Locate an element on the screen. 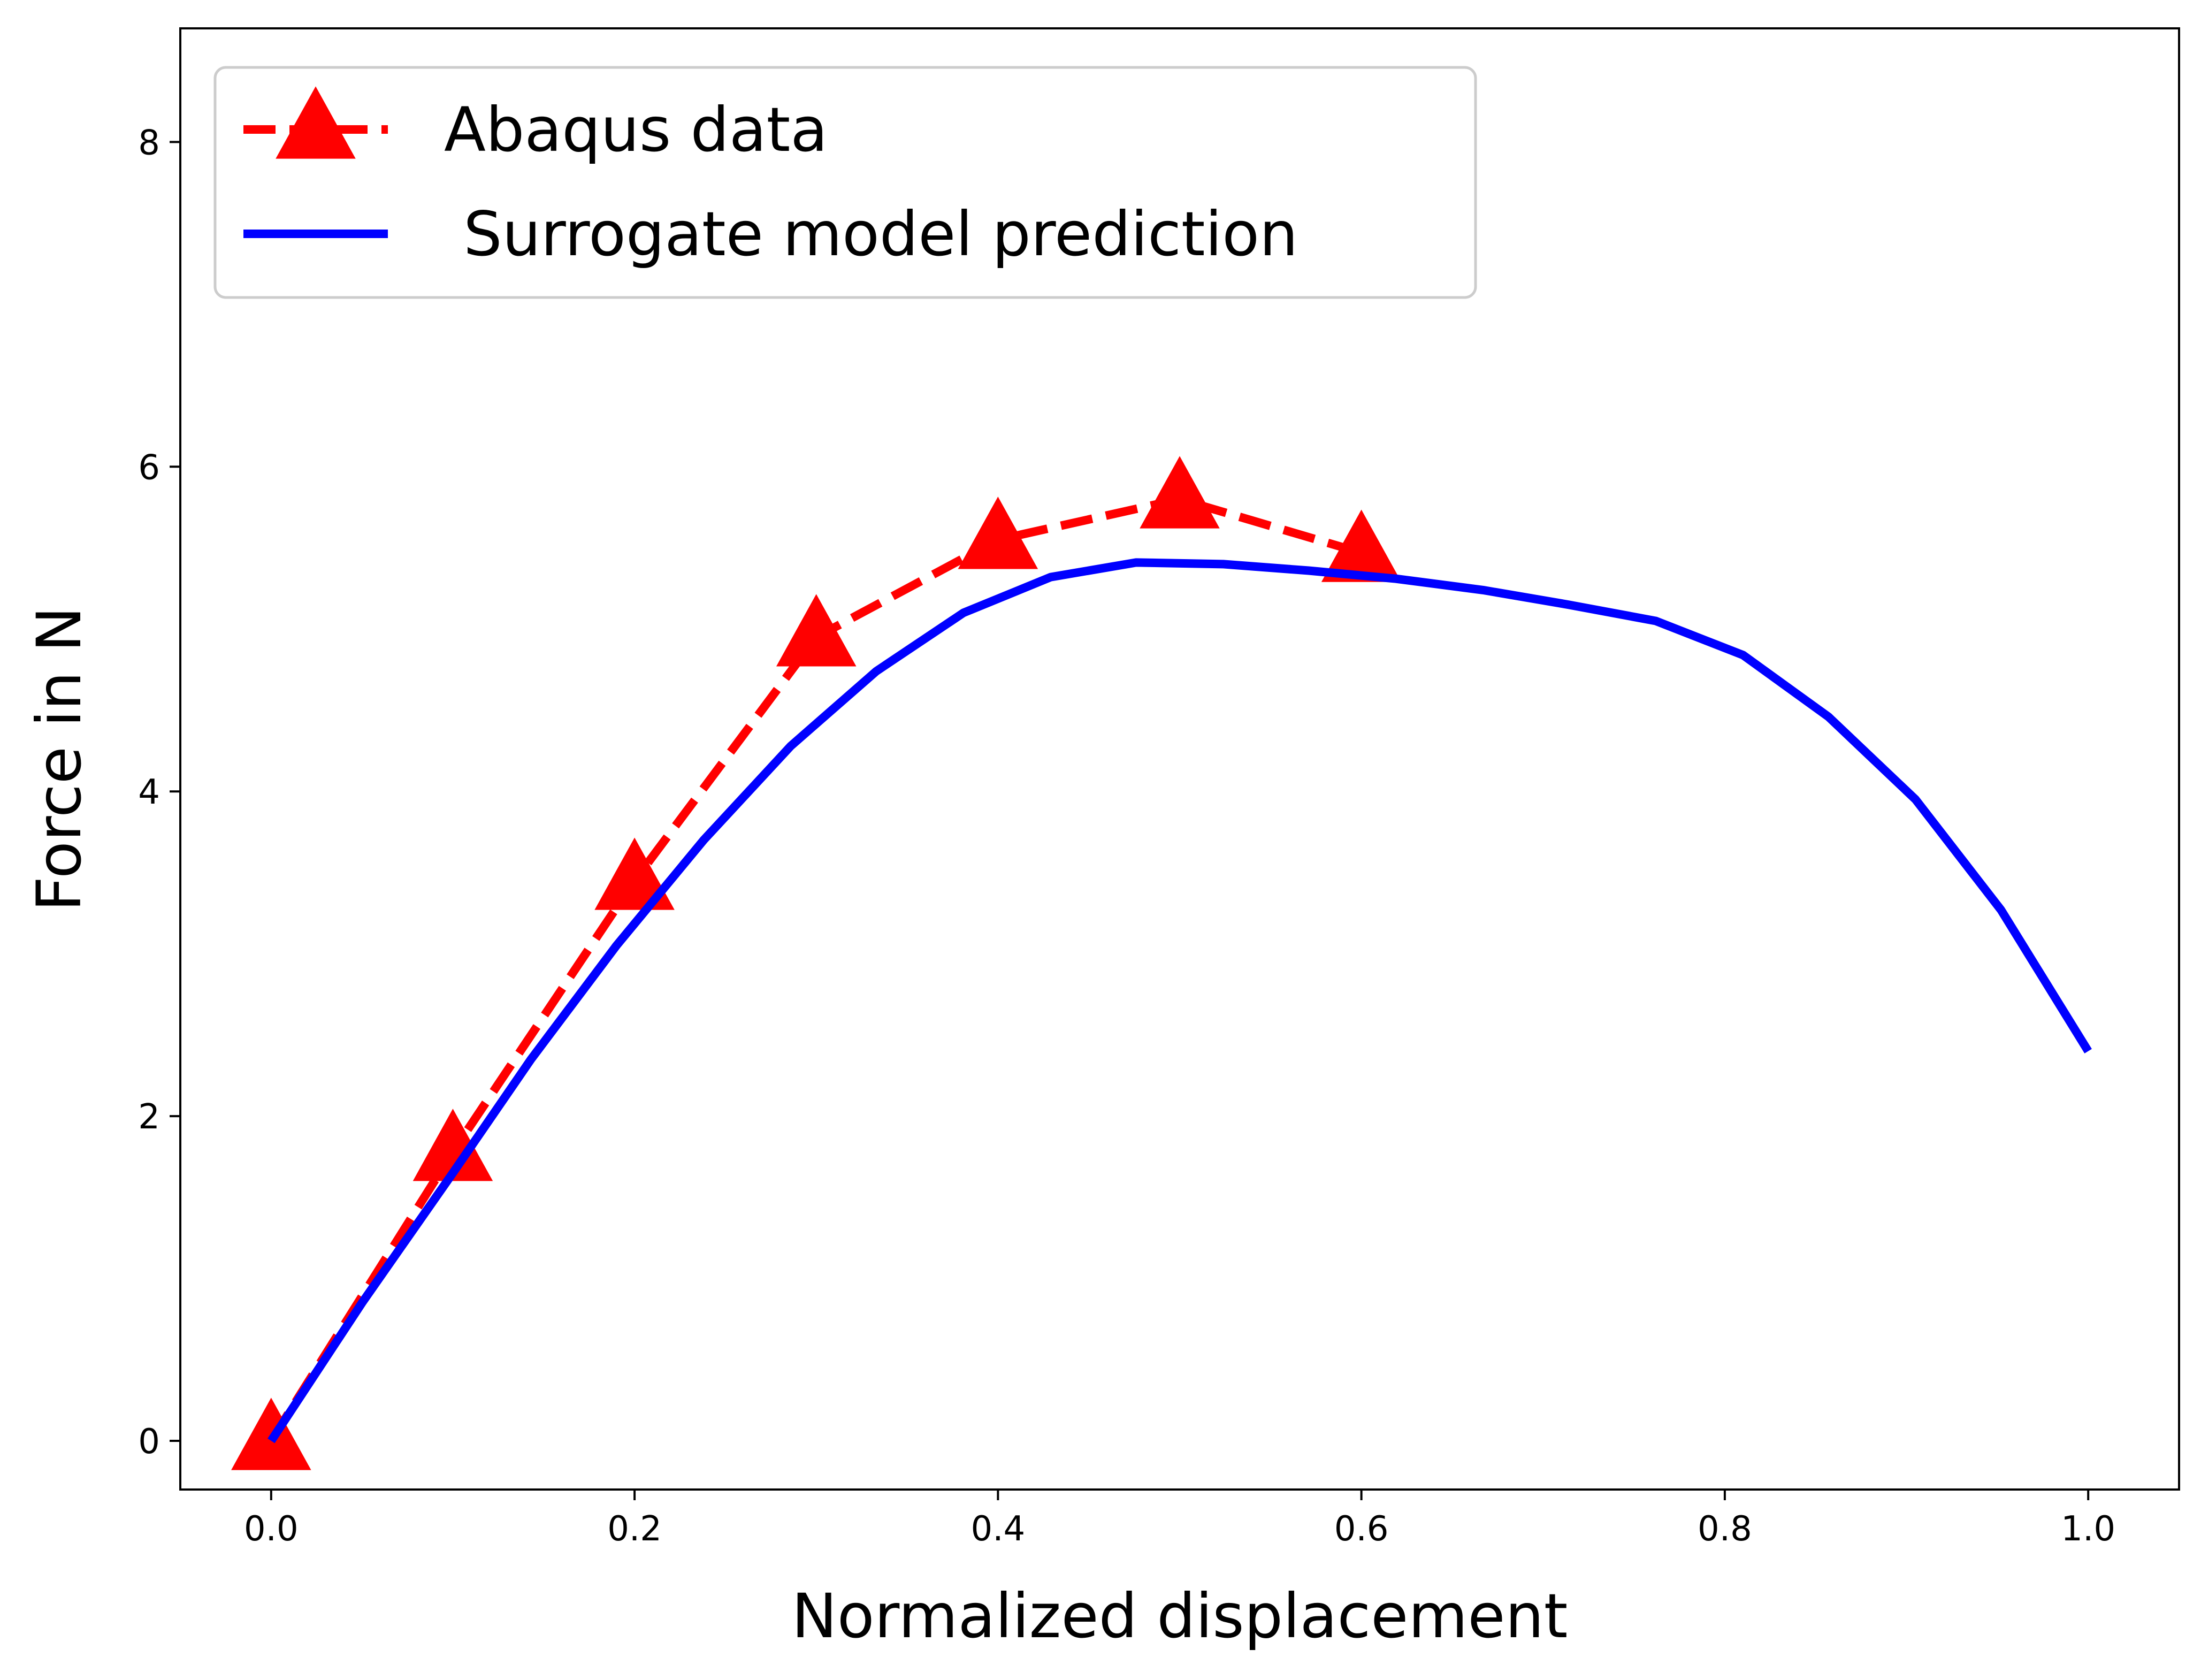 The image size is (2201, 1680). legend-abaqus-data-label: Abaqus data is located at coordinates (636, 129).